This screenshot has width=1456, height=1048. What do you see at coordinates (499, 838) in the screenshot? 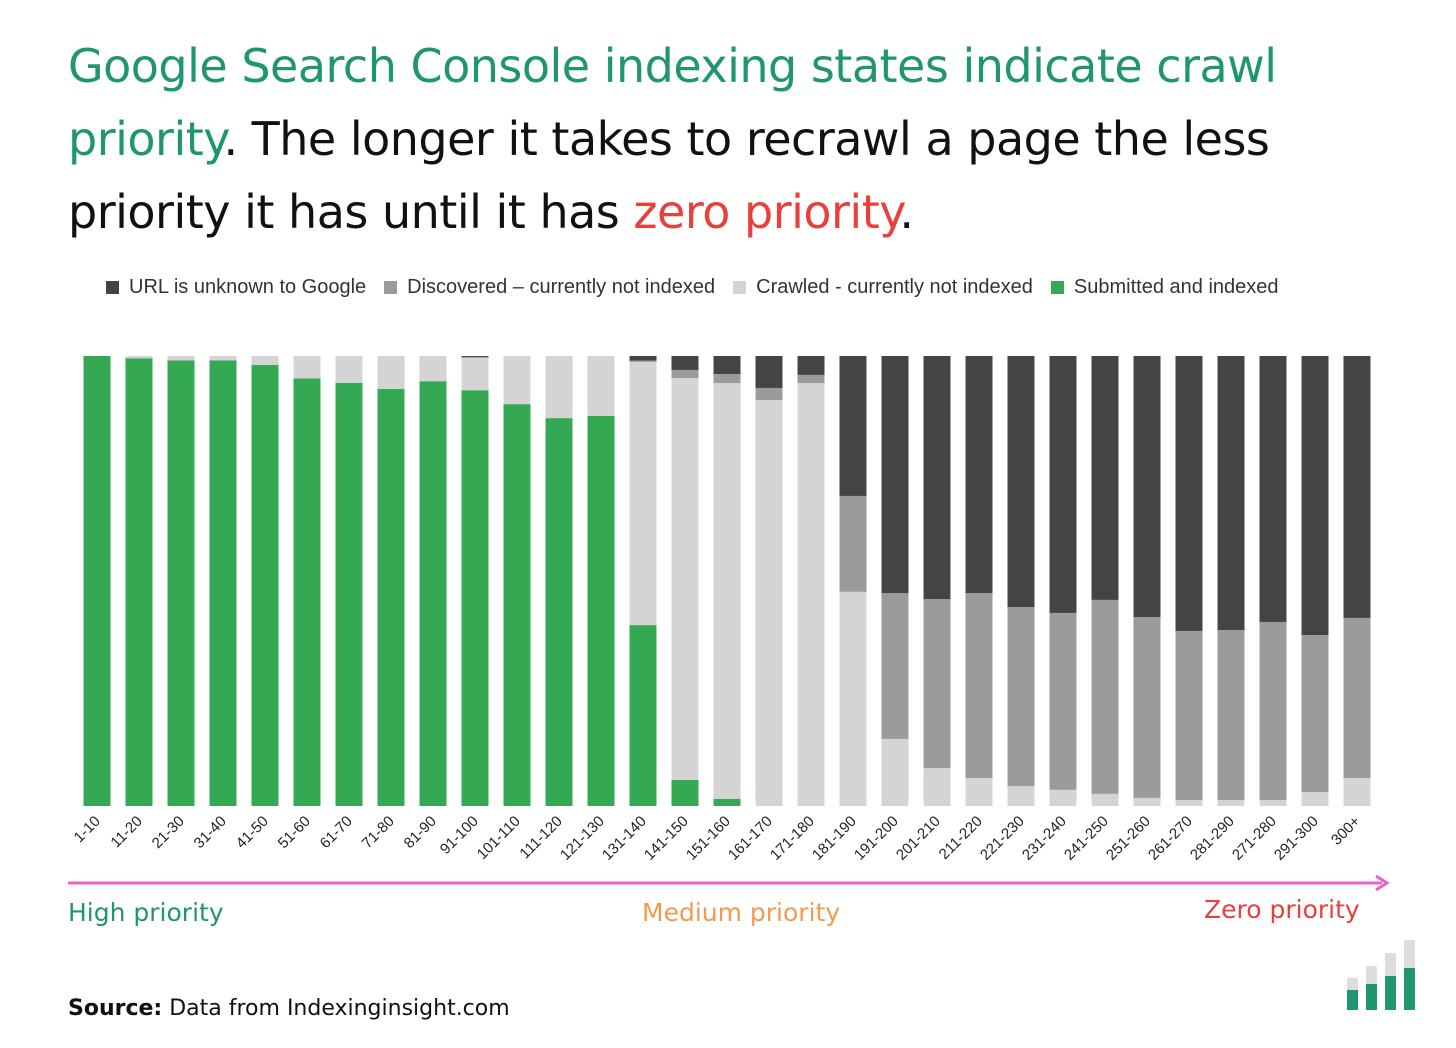
I see `x-tick-label: 101-110` at bounding box center [499, 838].